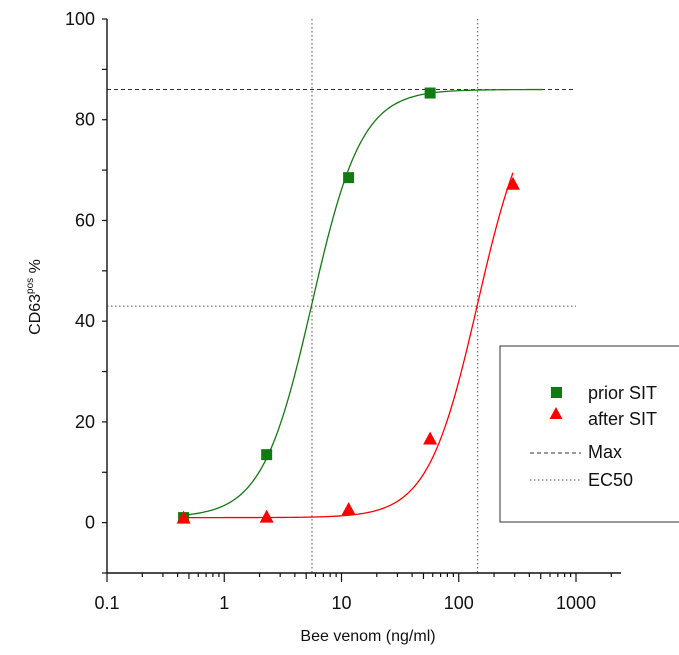 The width and height of the screenshot is (679, 655). Describe the element at coordinates (86, 291) in the screenshot. I see `y-ticks: 0 20 40 60 80 100` at that location.